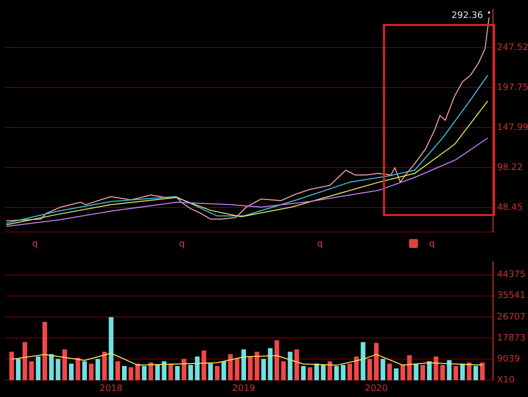  I want to click on y-tick-label: 44375, so click(511, 275).